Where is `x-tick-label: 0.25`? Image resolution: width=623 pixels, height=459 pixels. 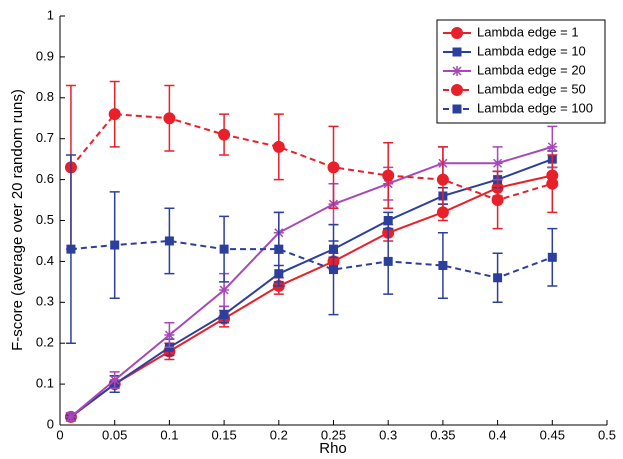
x-tick-label: 0.25 is located at coordinates (333, 434).